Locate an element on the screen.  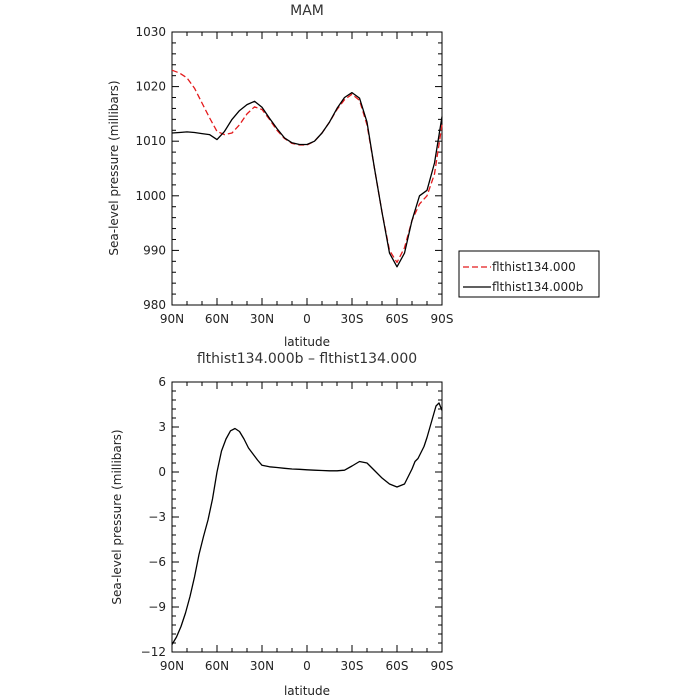
bottom-y-tick-label: 3 is located at coordinates (162, 427).